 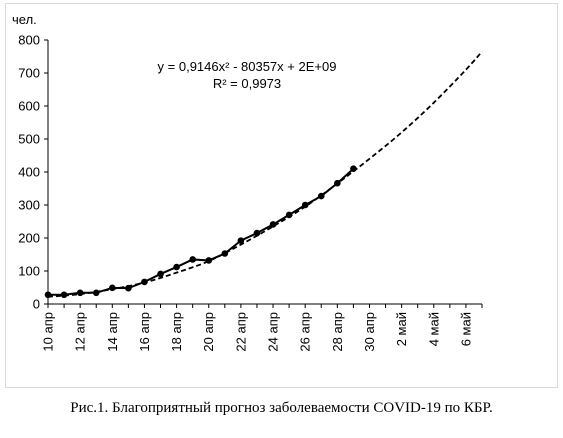 I want to click on x-tick-label: 14 апр, so click(x=112, y=332).